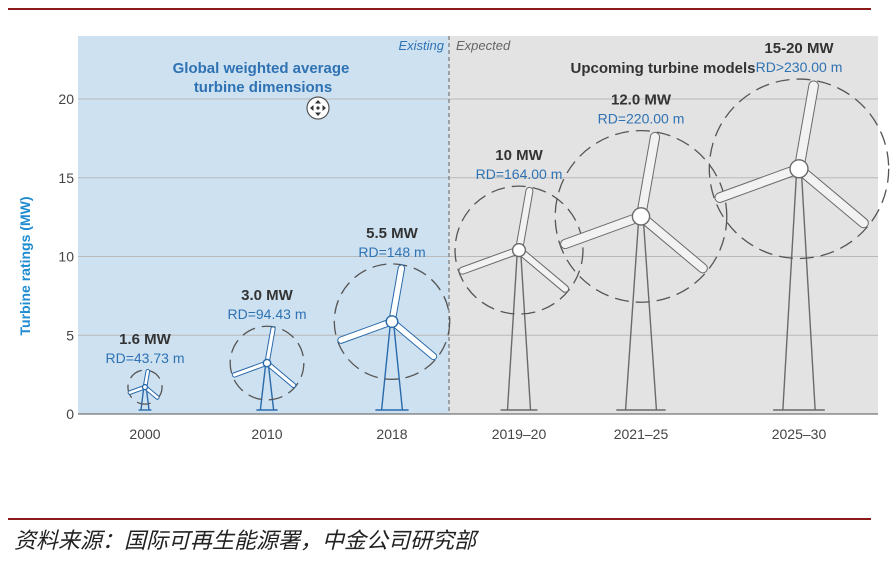 This screenshot has height=561, width=893. I want to click on turbine-2: 5.5 MW RD=148 m, so click(392, 318).